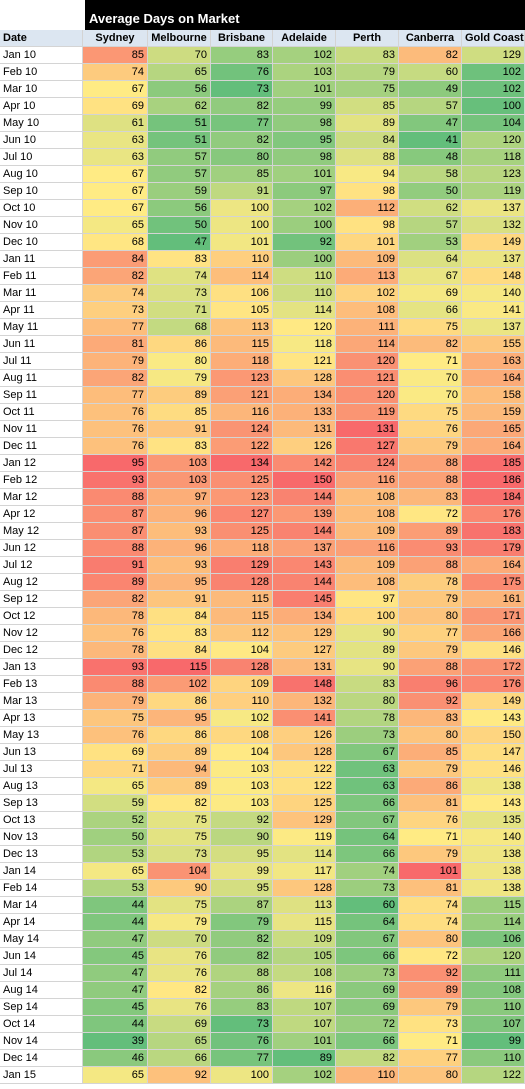  I want to click on value-cell: 98, so click(304, 157).